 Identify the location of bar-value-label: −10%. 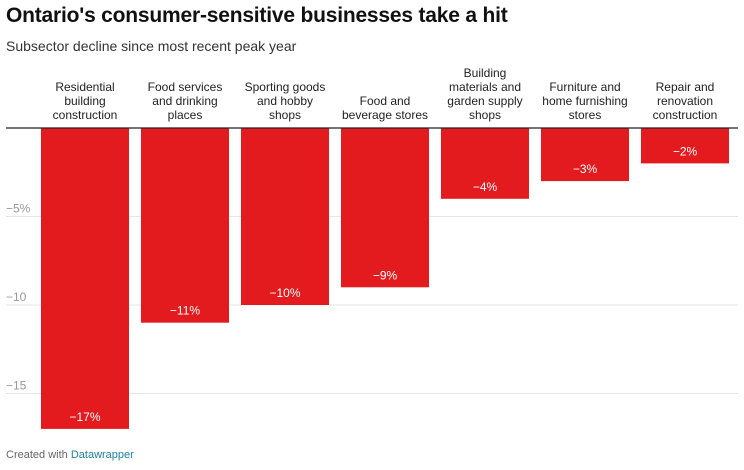
(284, 293).